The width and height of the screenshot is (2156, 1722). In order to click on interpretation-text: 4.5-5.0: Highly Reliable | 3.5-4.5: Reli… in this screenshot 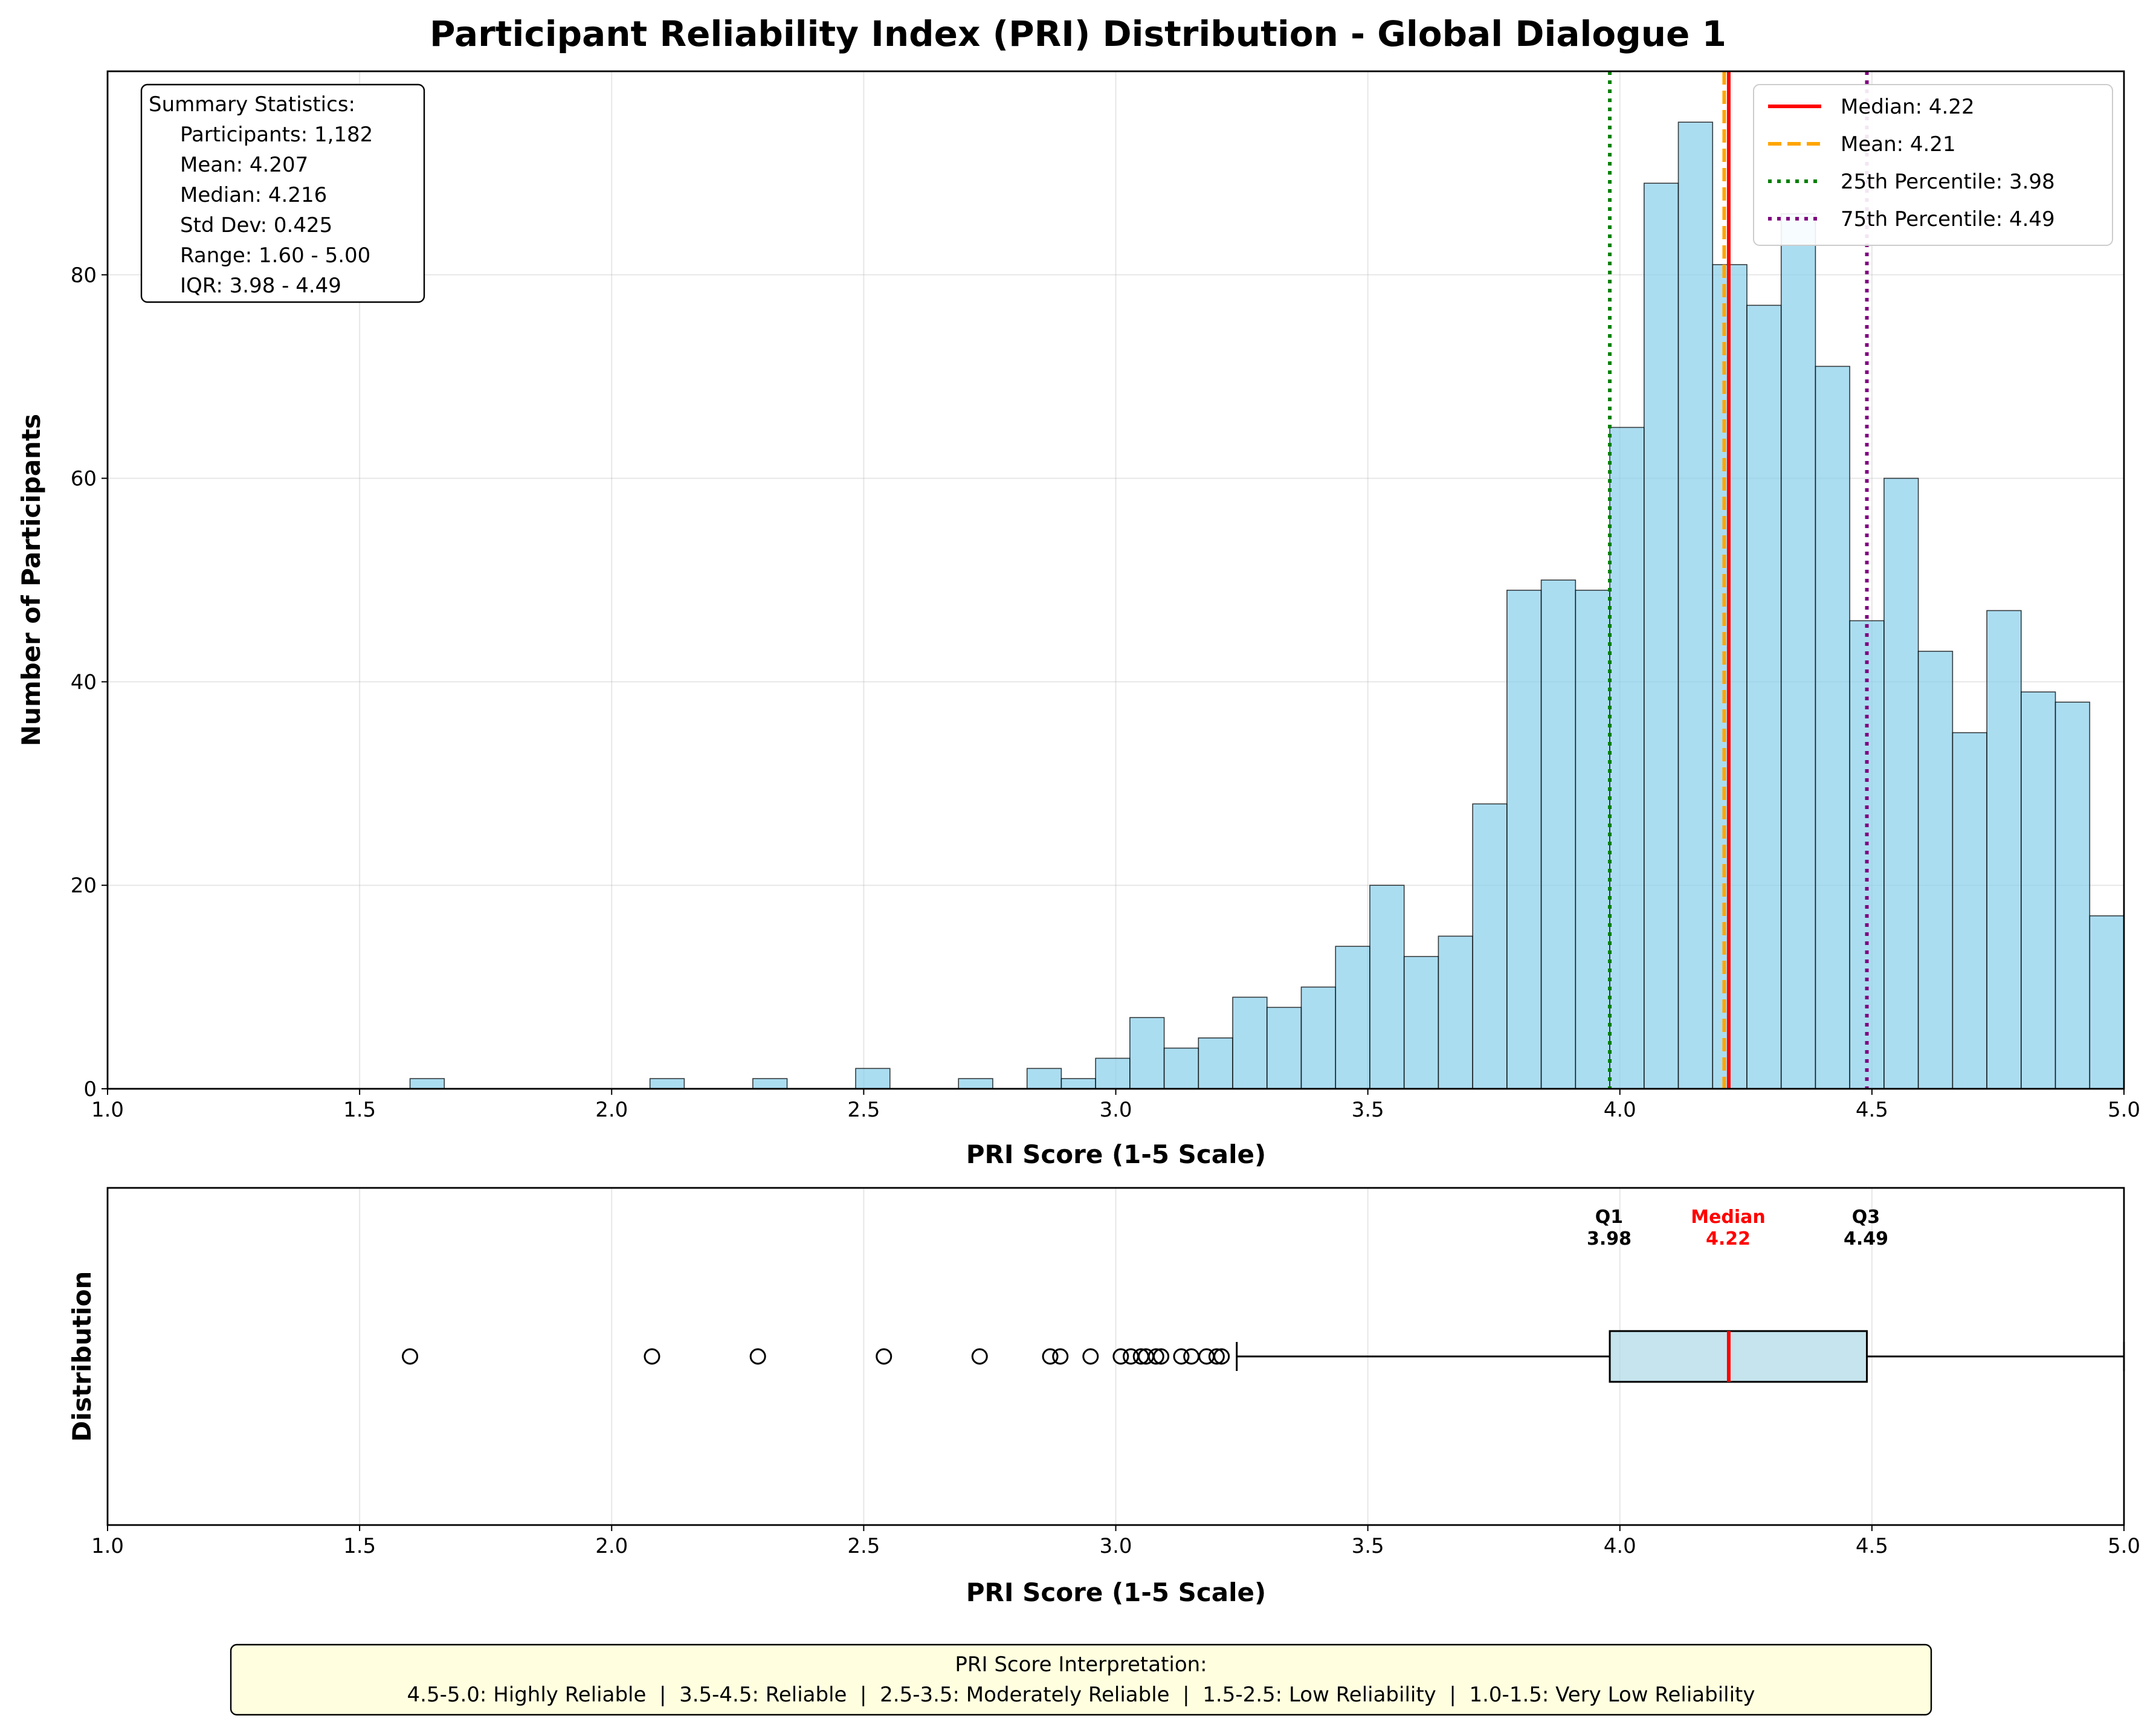, I will do `click(1081, 1695)`.